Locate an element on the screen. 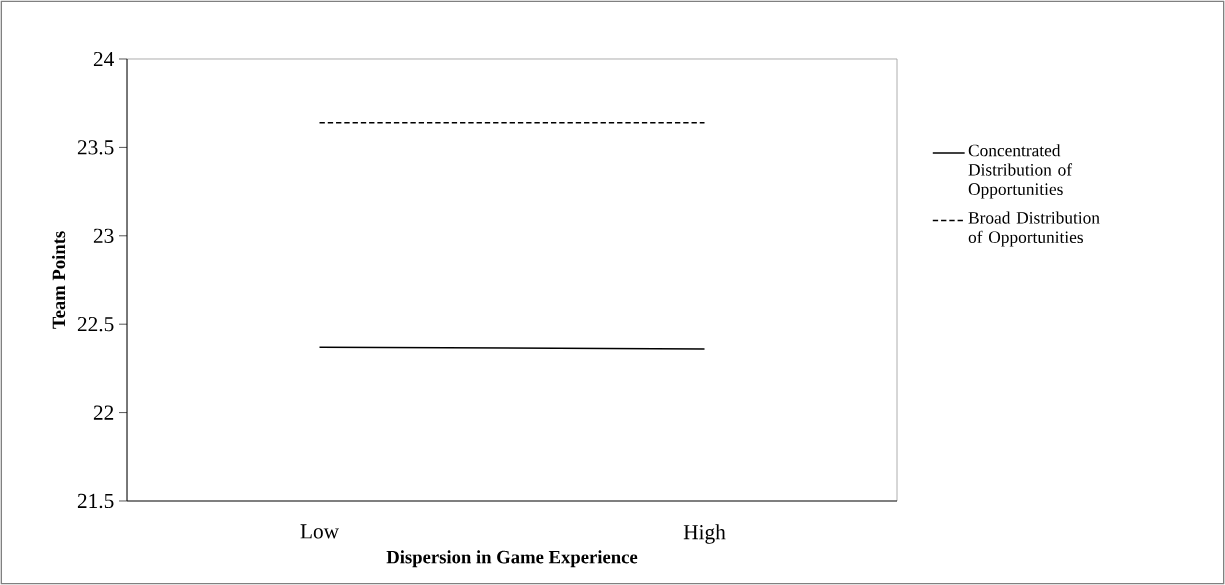 The height and width of the screenshot is (585, 1225). x-tick-label: High is located at coordinates (704, 534).